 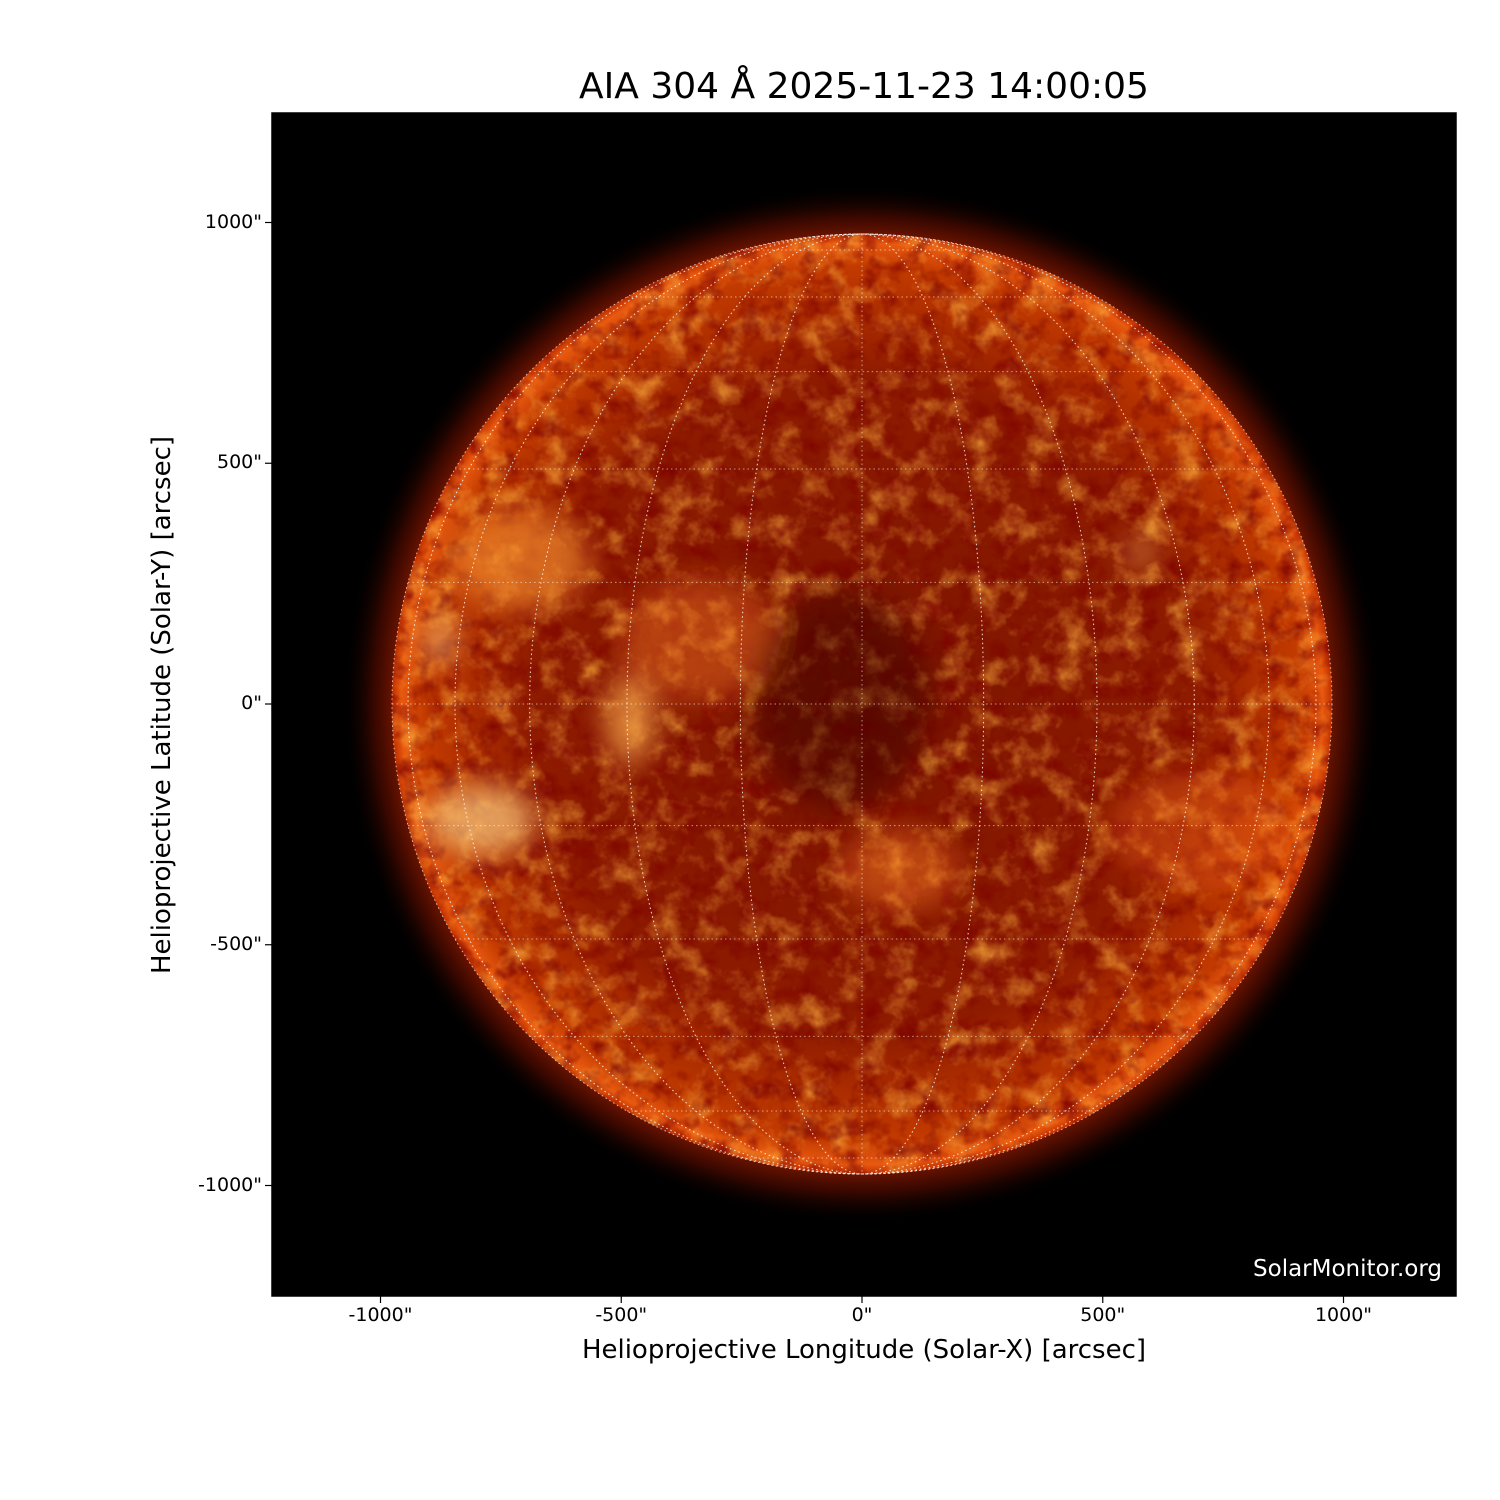 What do you see at coordinates (251, 703) in the screenshot?
I see `y-tick-label: 0"` at bounding box center [251, 703].